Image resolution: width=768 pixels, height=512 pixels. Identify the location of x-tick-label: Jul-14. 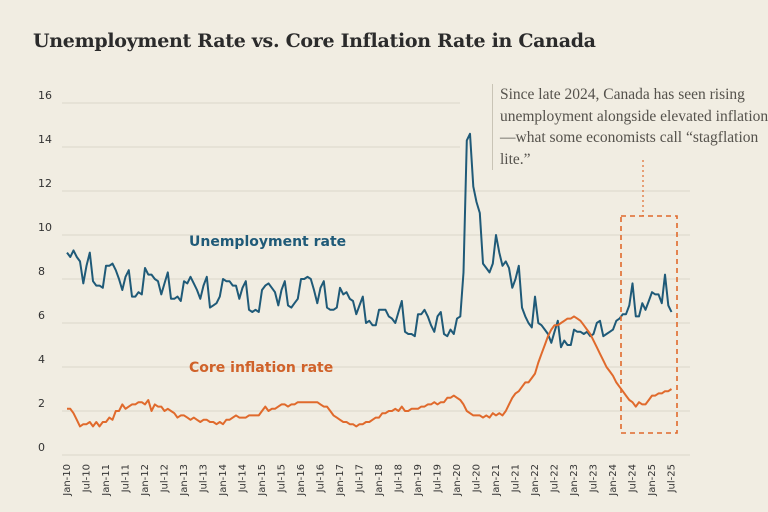
(243, 478).